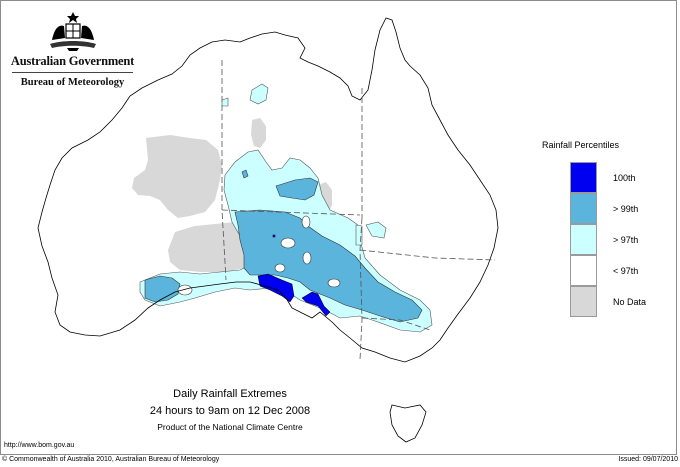  Describe the element at coordinates (583, 177) in the screenshot. I see `legend-swatch-100th` at that location.